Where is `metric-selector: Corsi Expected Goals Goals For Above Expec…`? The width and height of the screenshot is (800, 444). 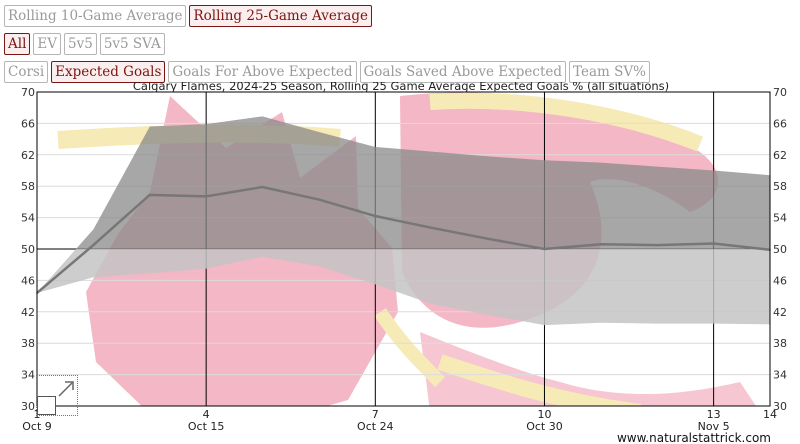
metric-selector: Corsi Expected Goals Goals For Above Expec… is located at coordinates (327, 72).